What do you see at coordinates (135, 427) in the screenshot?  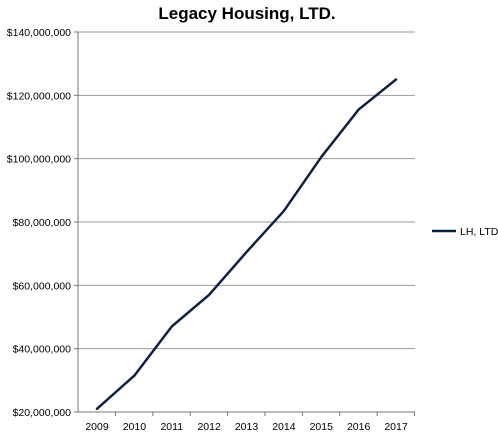 I see `x-tick-label: 2010` at bounding box center [135, 427].